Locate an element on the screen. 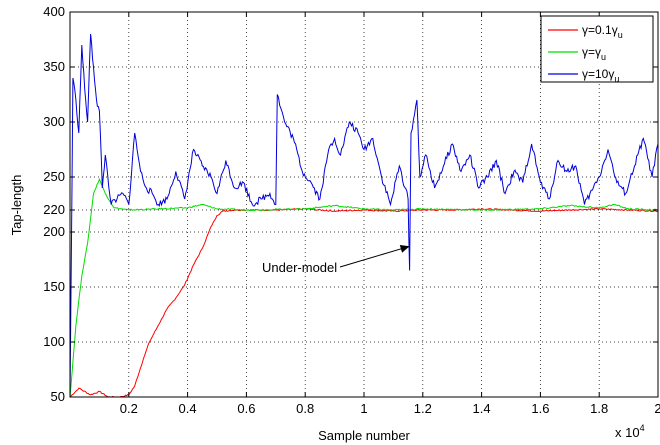 The image size is (660, 445). annotation-arrow-line is located at coordinates (374, 256).